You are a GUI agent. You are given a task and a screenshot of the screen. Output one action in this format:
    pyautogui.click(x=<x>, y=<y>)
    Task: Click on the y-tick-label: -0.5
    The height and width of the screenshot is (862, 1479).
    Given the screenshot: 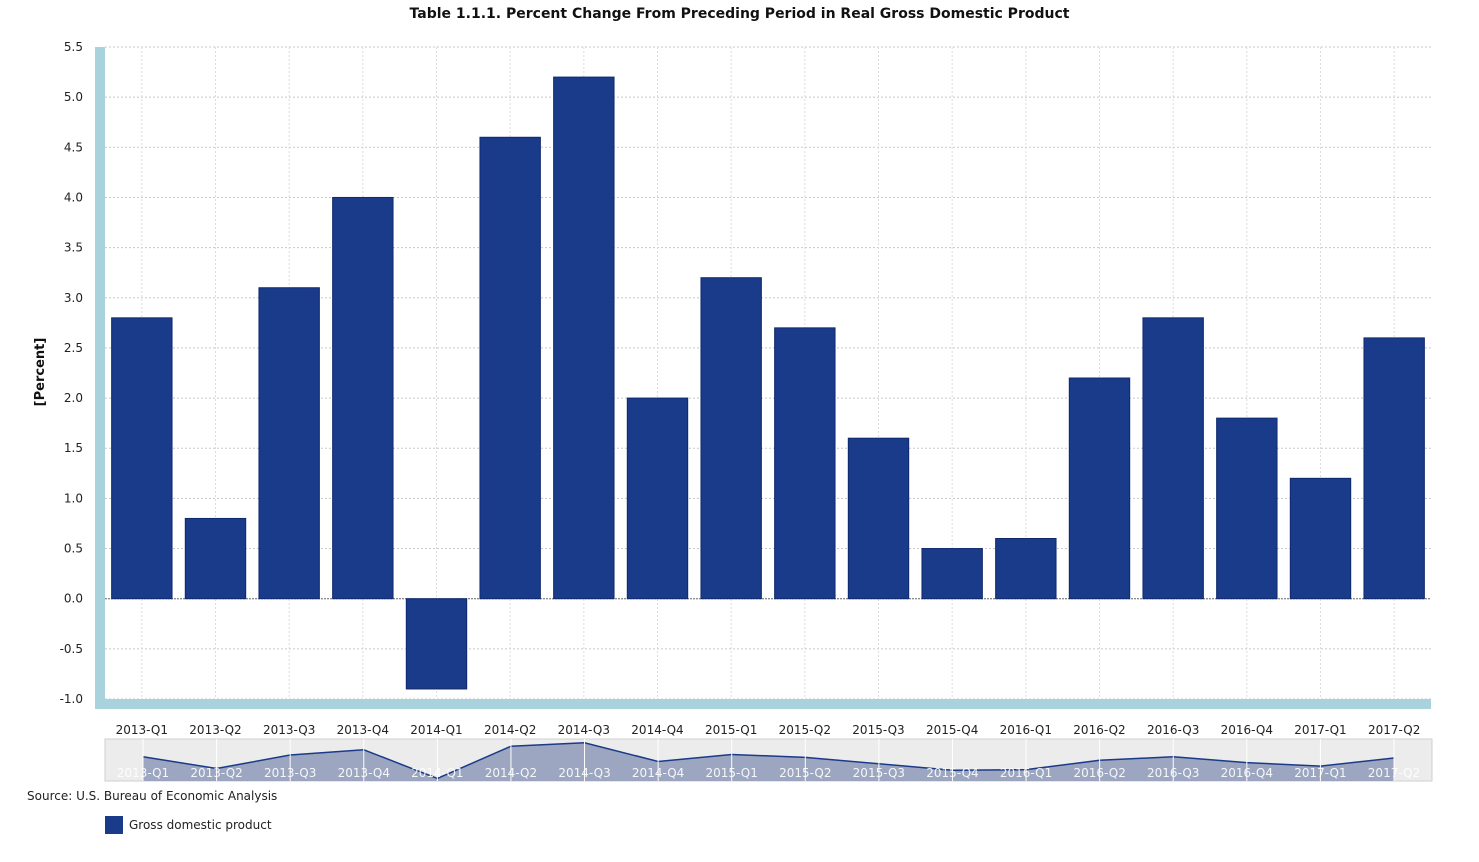 What is the action you would take?
    pyautogui.click(x=71, y=649)
    